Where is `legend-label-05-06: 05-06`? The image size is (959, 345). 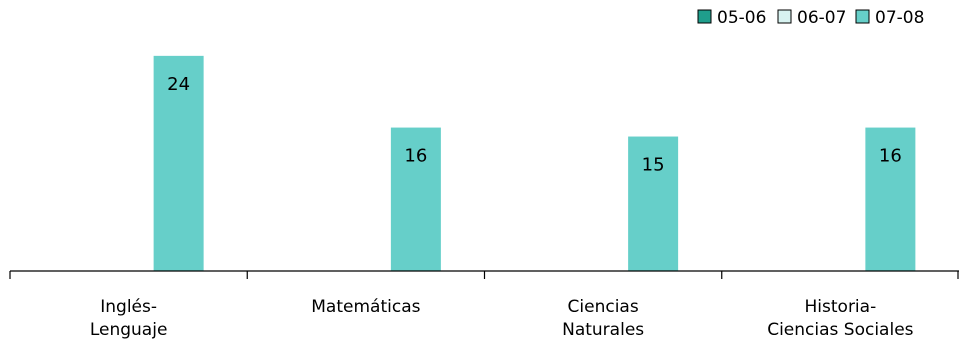 legend-label-05-06: 05-06 is located at coordinates (741, 18).